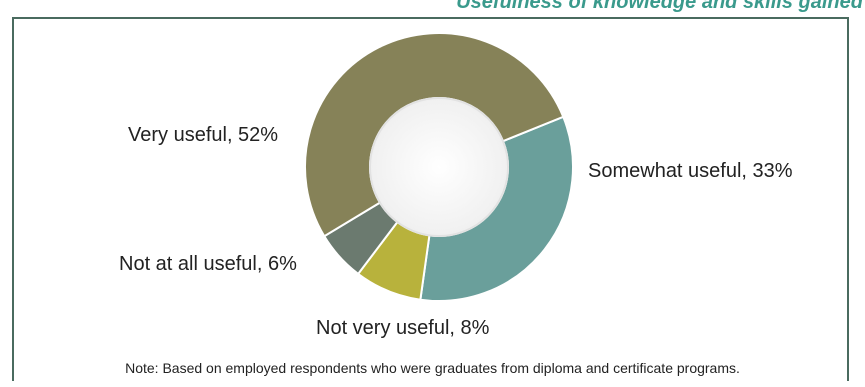 This screenshot has height=387, width=865. What do you see at coordinates (690, 171) in the screenshot?
I see `label-somewhat-useful: Somewhat useful, 33%` at bounding box center [690, 171].